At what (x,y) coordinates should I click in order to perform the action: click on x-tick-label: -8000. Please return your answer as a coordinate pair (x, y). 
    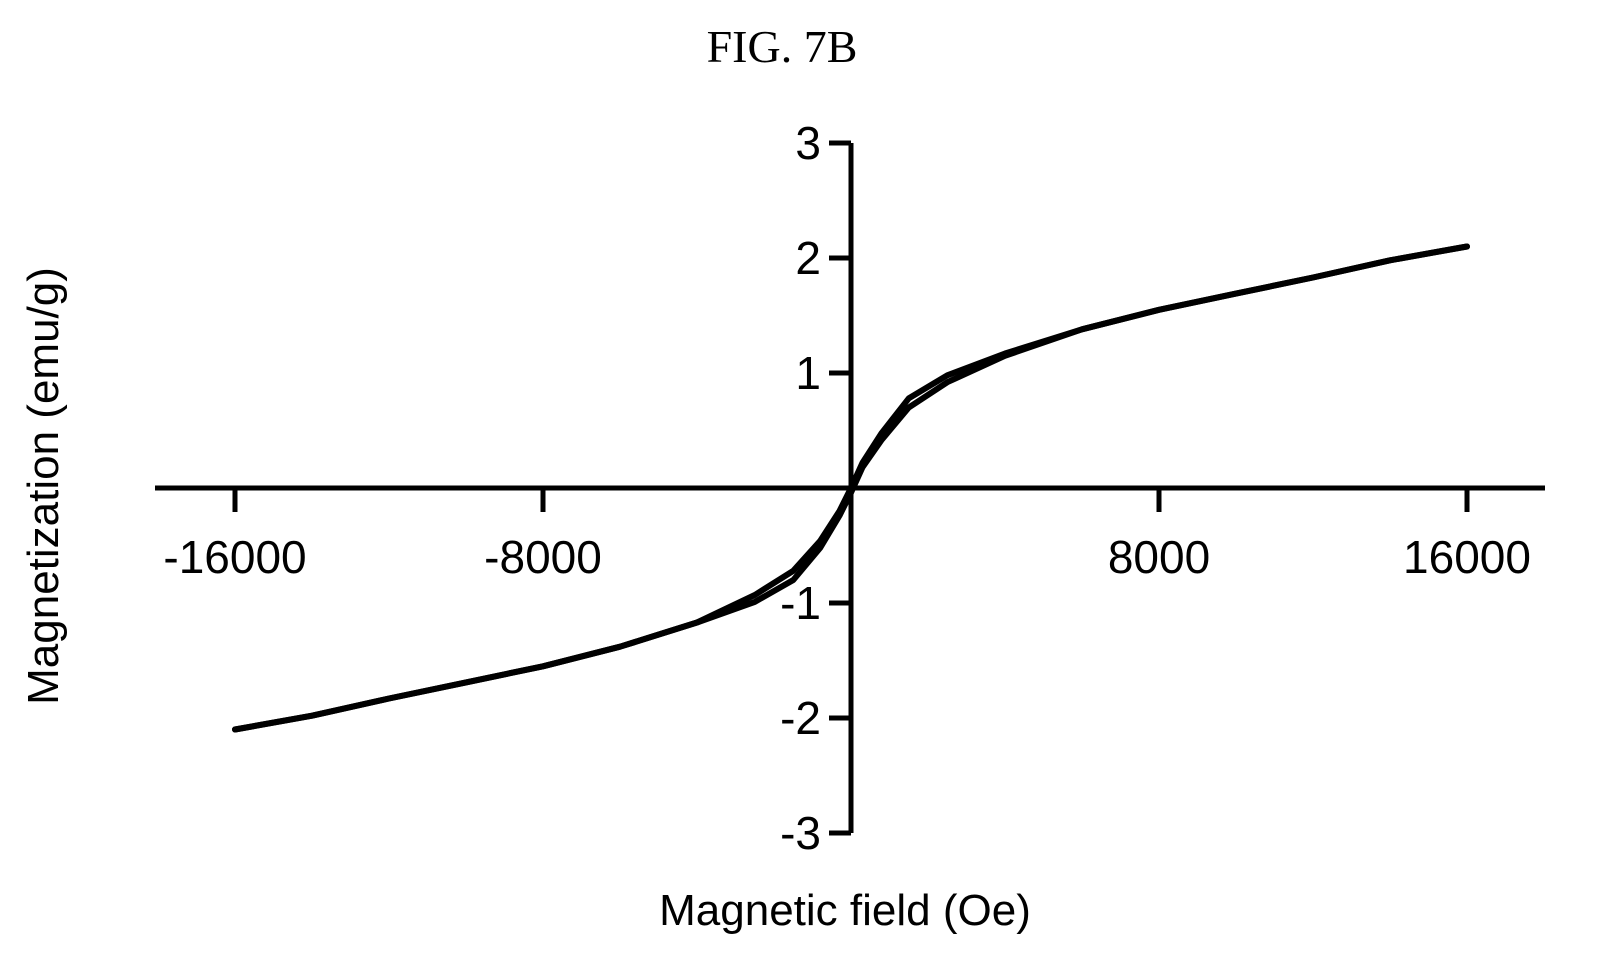
    Looking at the image, I should click on (543, 557).